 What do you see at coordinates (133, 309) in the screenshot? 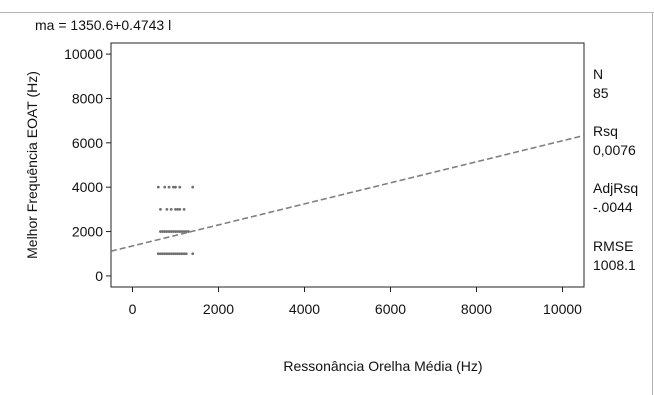
I see `x-tick-label: 0` at bounding box center [133, 309].